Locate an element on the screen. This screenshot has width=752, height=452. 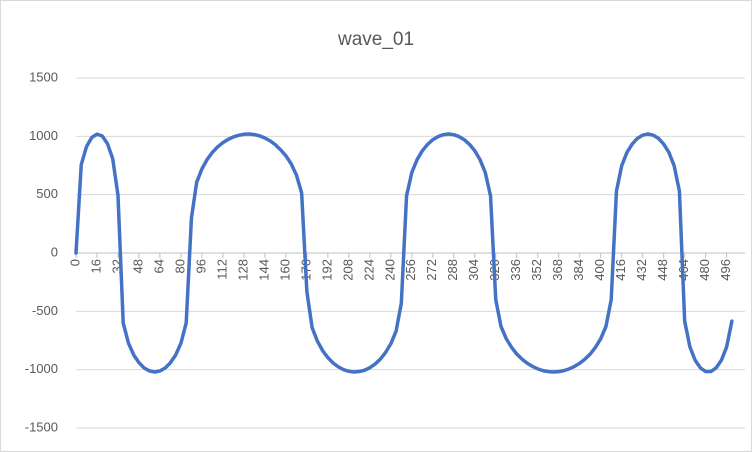
y-tick-label: -500 is located at coordinates (45, 310).